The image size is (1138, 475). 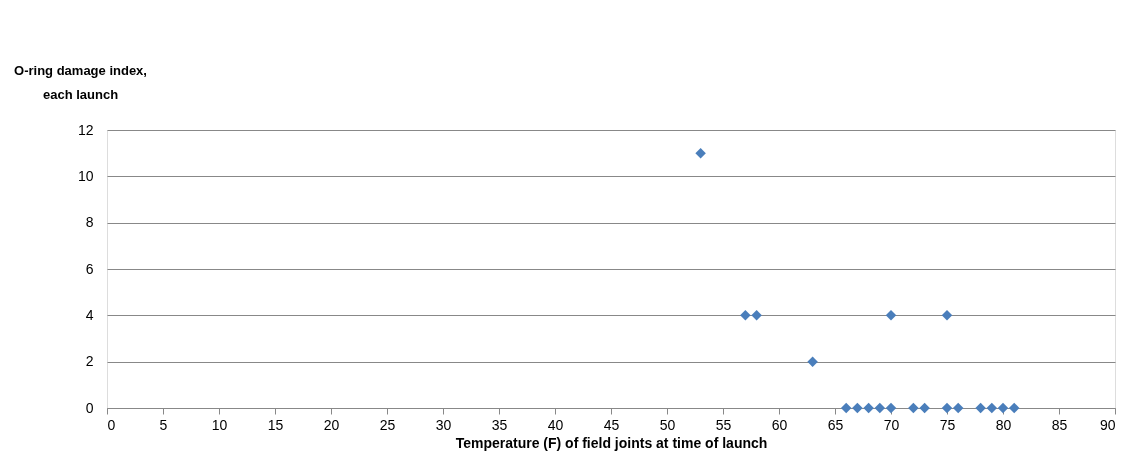 I want to click on x-tick-label: 90, so click(x=1107, y=424).